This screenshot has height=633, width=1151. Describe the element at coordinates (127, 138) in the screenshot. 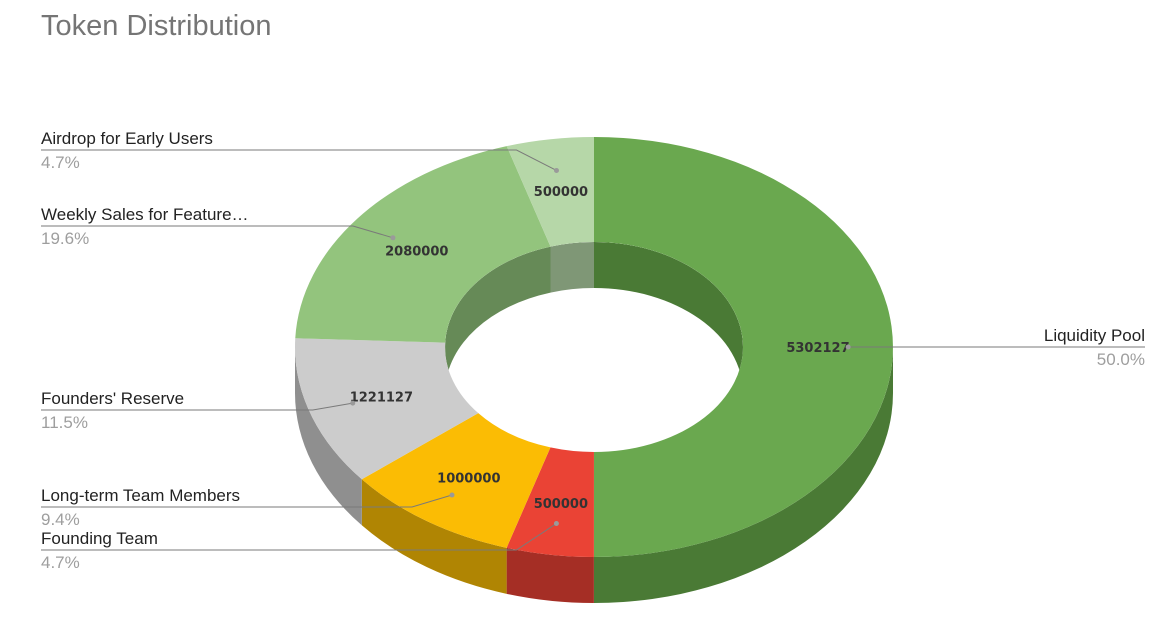

I see `slice-name-label: Airdrop for Early Users` at that location.